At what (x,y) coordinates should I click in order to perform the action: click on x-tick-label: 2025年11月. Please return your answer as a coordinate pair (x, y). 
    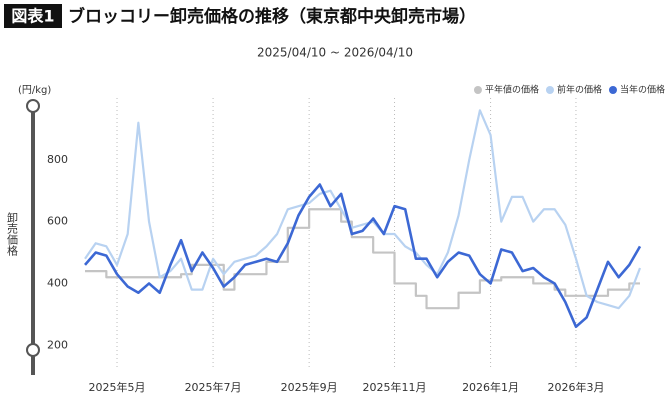
    Looking at the image, I should click on (395, 387).